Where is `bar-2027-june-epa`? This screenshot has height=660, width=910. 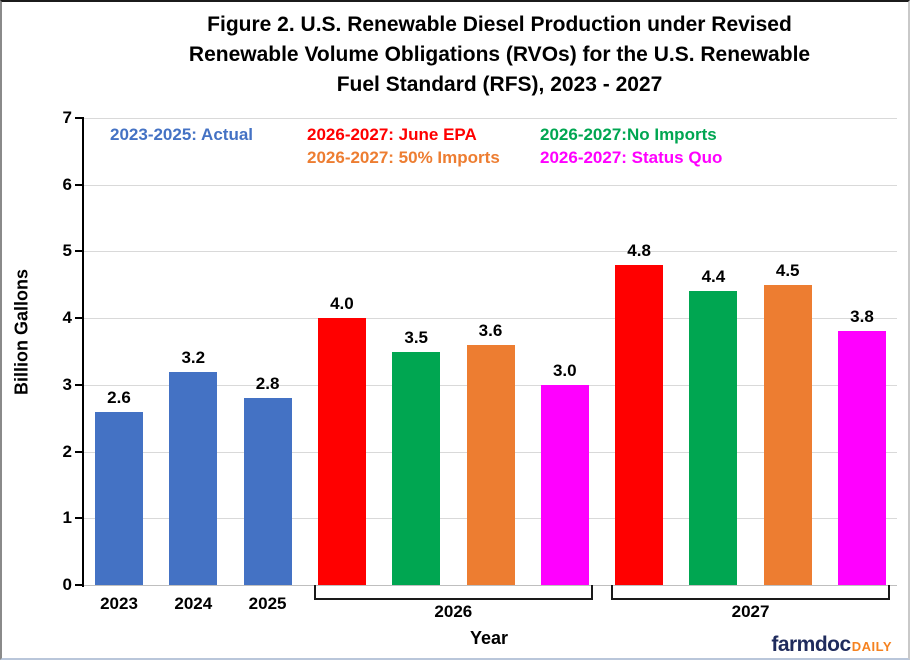
bar-2027-june-epa is located at coordinates (639, 424).